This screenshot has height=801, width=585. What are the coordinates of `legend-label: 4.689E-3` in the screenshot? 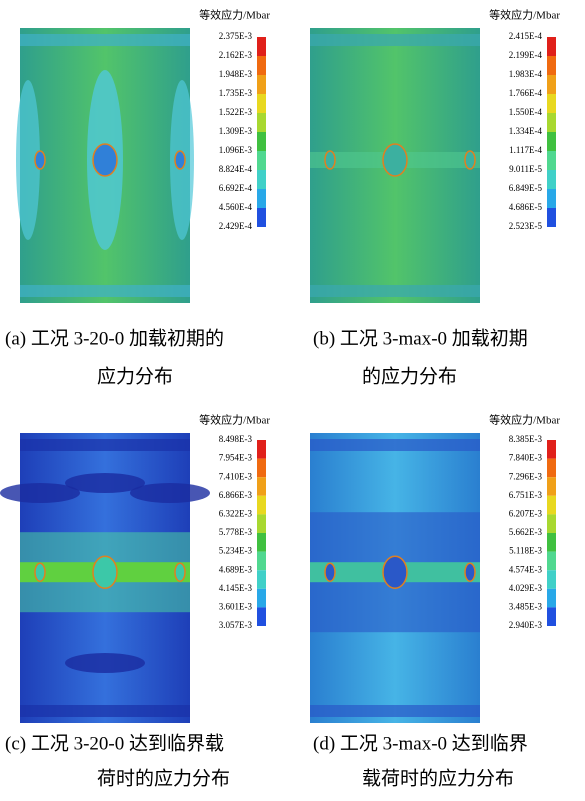 It's located at (236, 569).